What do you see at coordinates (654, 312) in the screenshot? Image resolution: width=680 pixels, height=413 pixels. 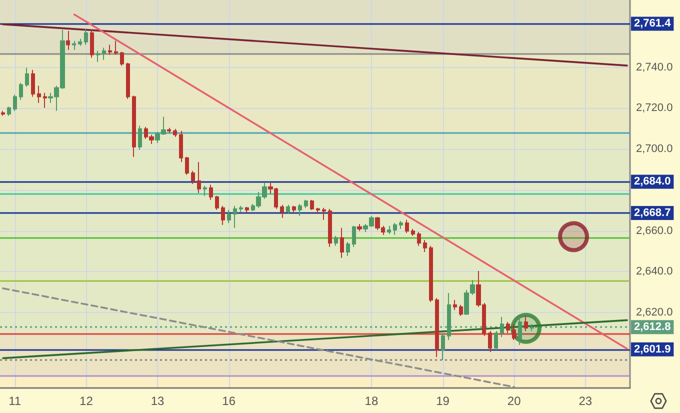 I see `y-tick-label: 2,620.0` at bounding box center [654, 312].